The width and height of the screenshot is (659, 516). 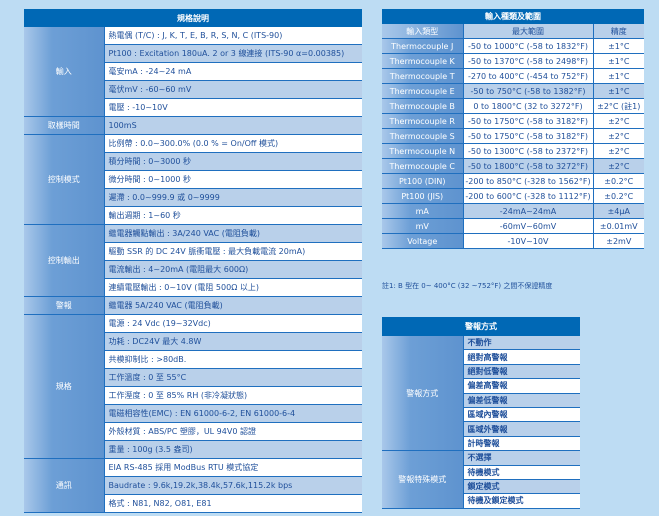 I want to click on table-row: 驅動 SSR 的 DC 24V 脈衝電壓 : 最大負載電流 20mA), so click(x=193, y=251).